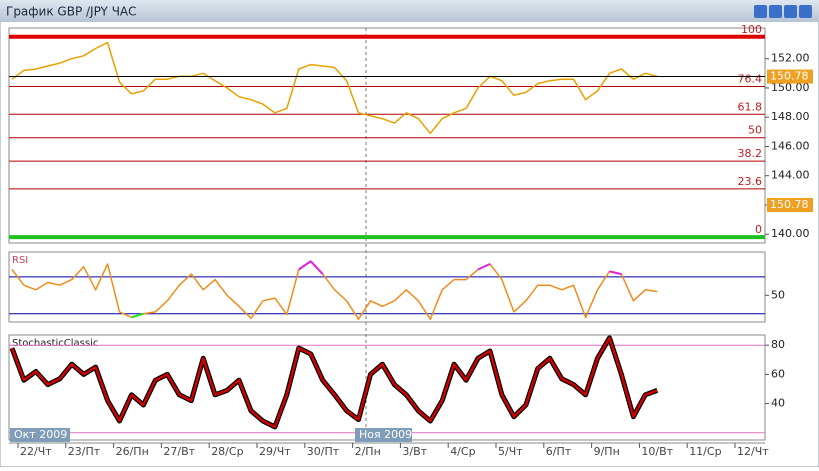 Image resolution: width=819 pixels, height=471 pixels. Describe the element at coordinates (510, 451) in the screenshot. I see `x-tick-label: 5/Чт` at that location.